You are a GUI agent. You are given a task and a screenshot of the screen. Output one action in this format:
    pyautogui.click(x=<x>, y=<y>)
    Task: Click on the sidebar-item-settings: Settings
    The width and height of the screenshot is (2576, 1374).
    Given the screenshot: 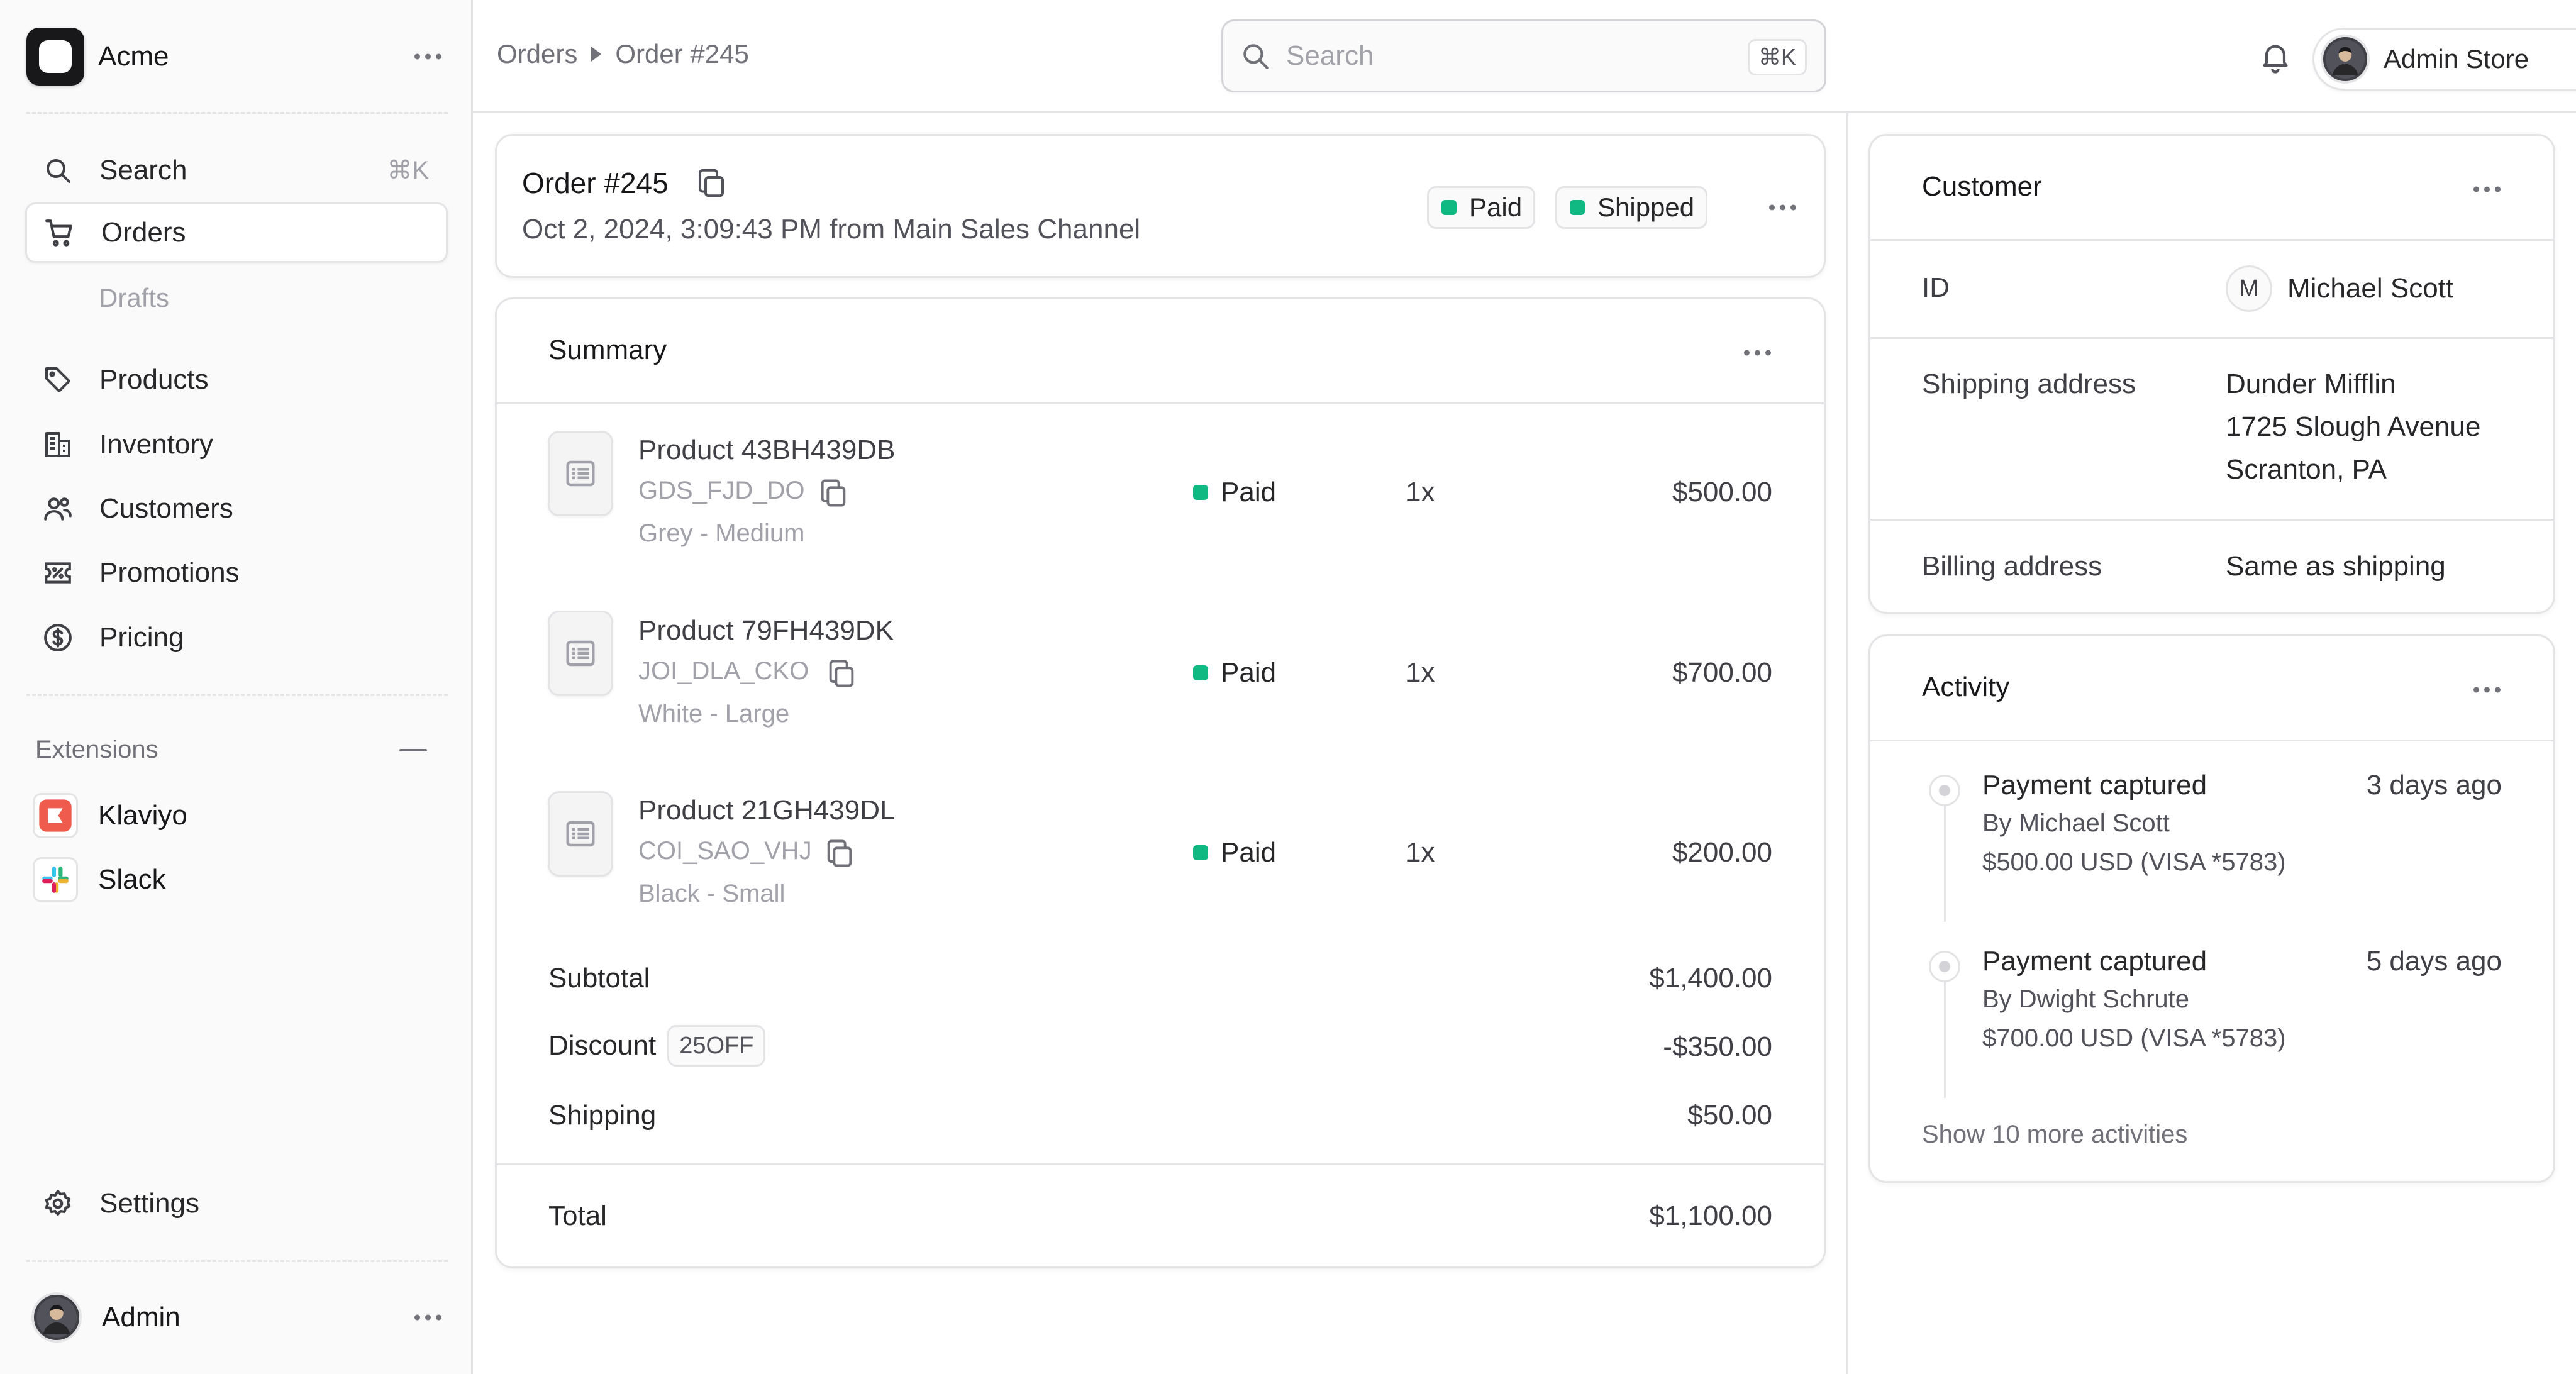 What is the action you would take?
    pyautogui.click(x=236, y=1203)
    